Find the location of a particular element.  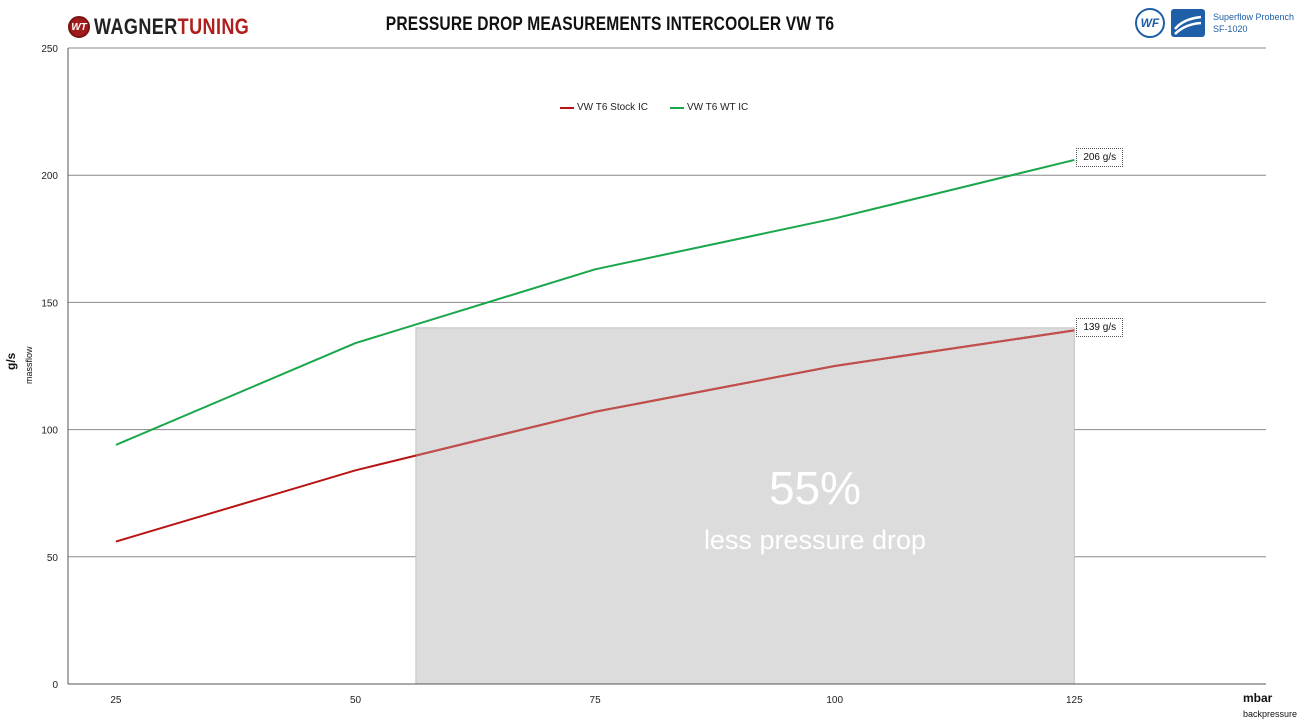

y-axis-label: g/s is located at coordinates (11, 361).